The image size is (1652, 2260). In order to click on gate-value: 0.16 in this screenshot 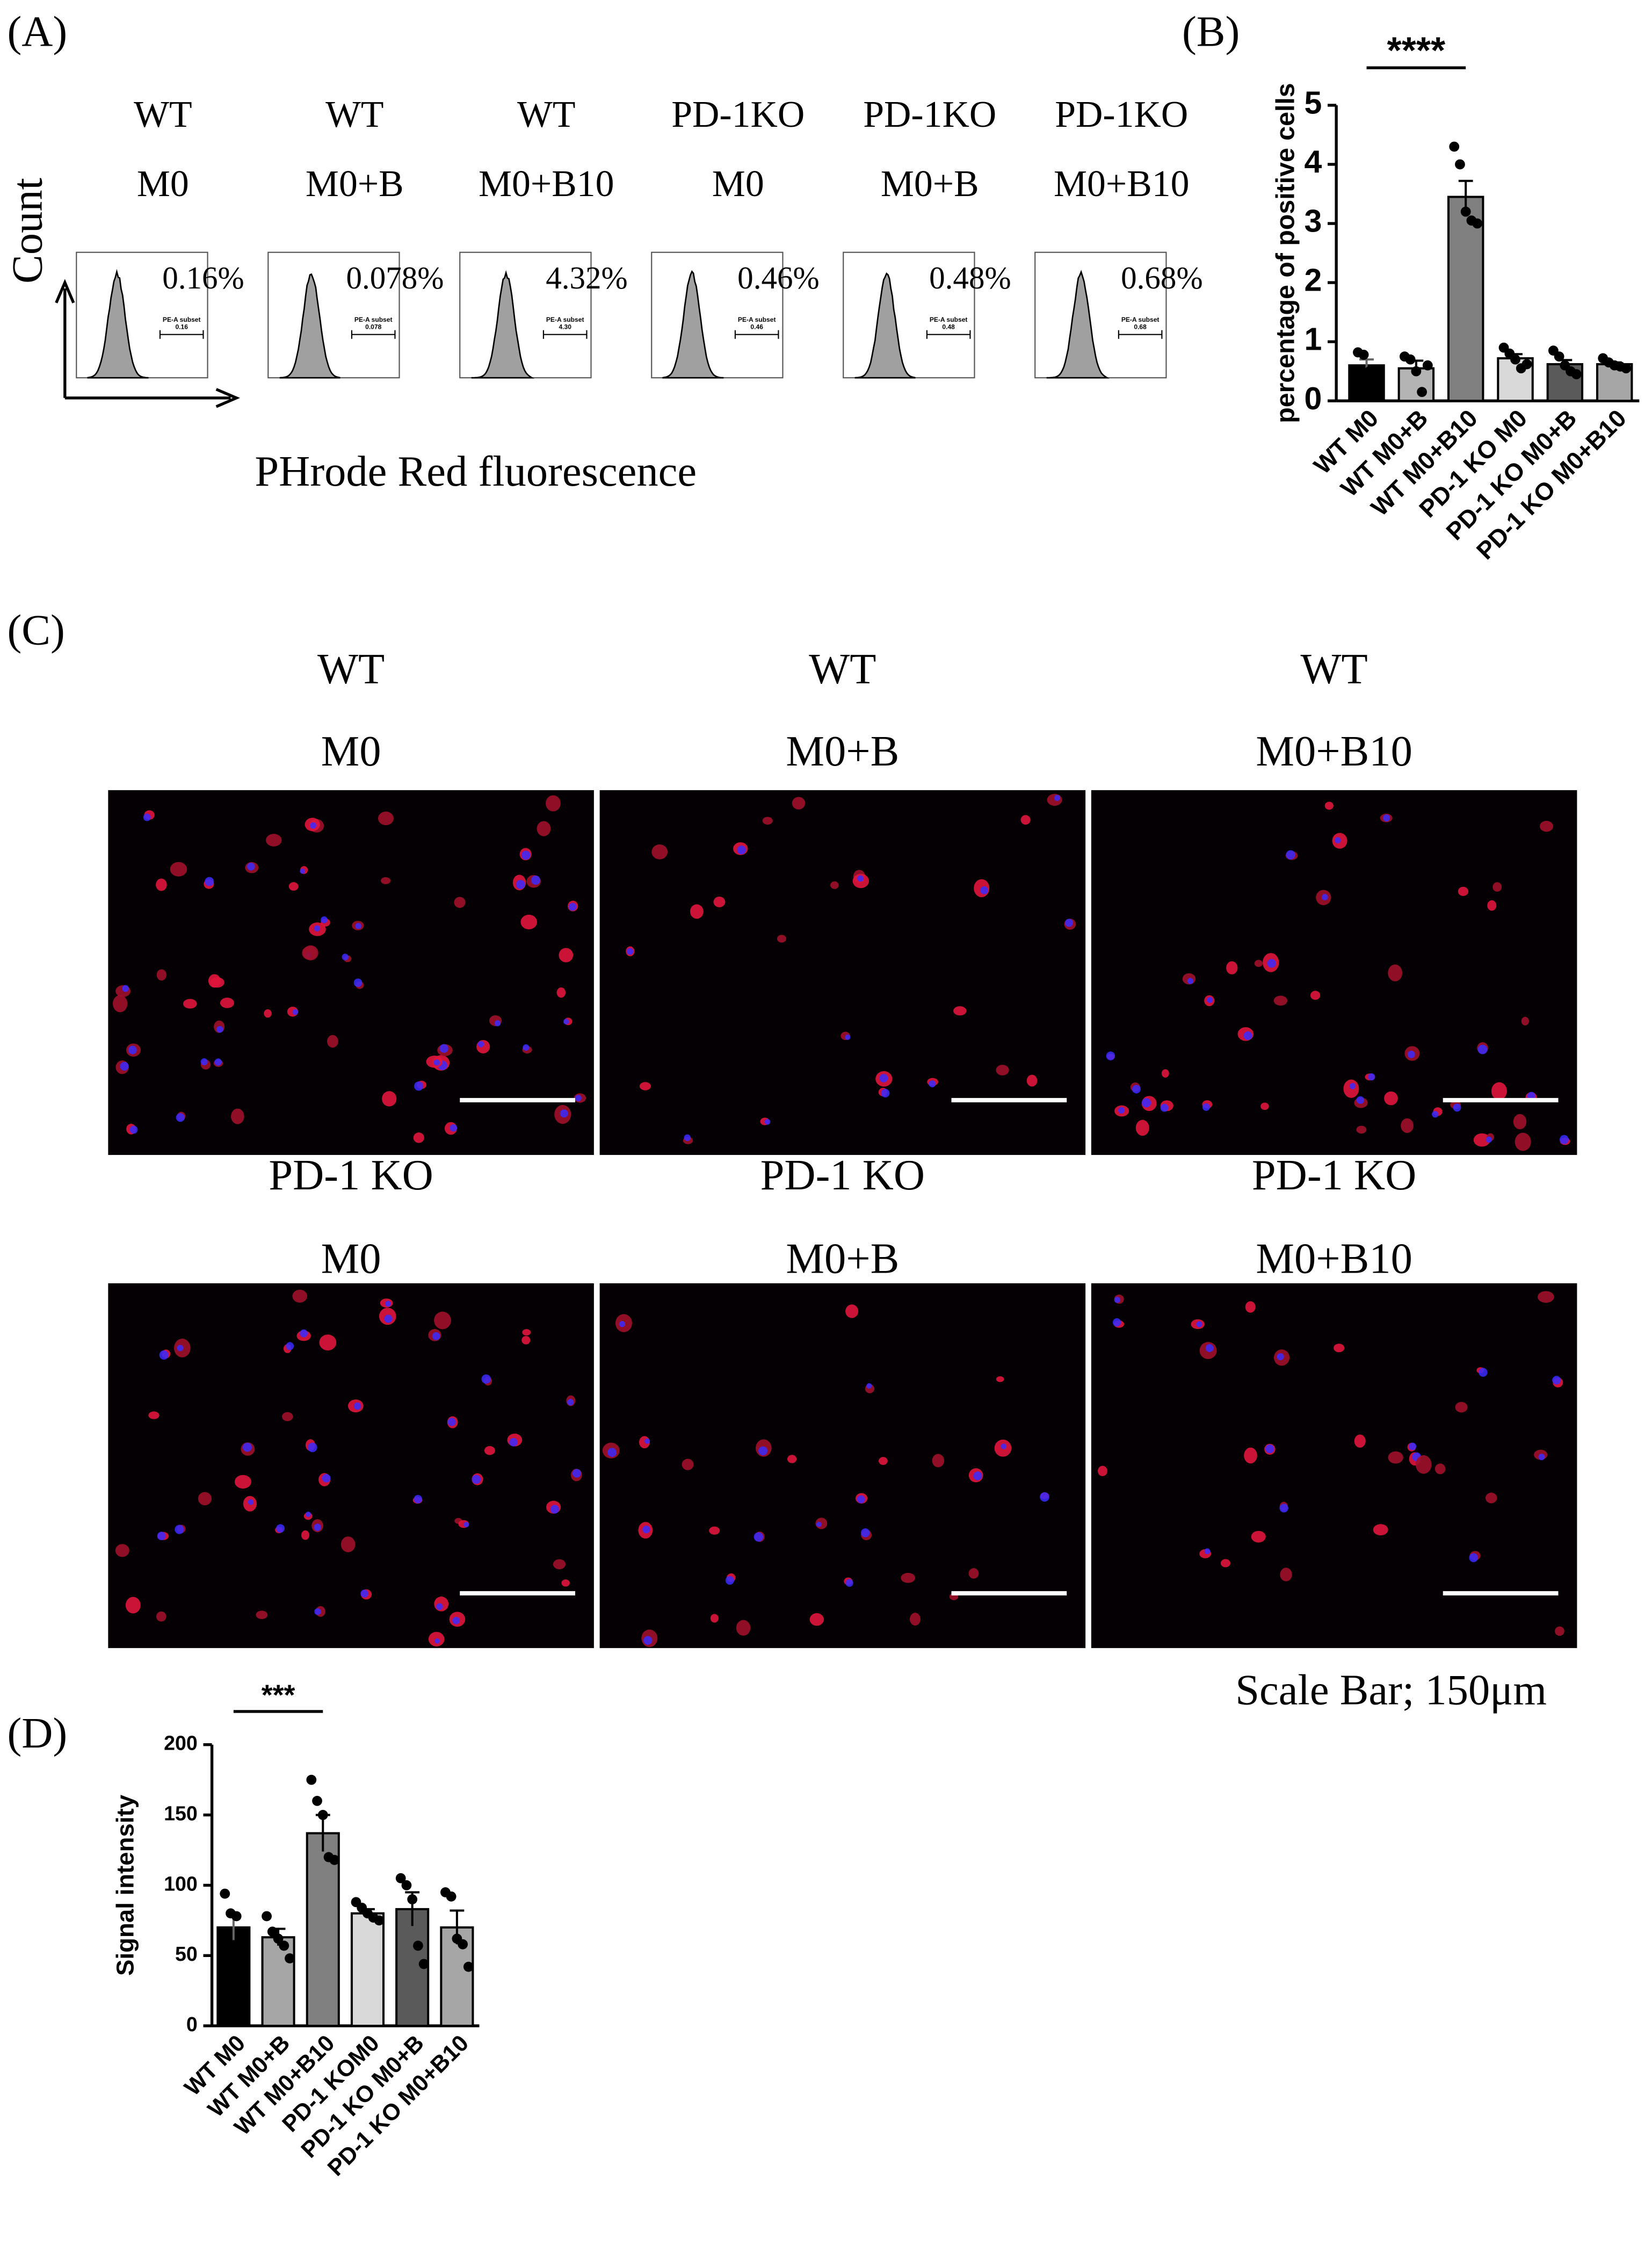, I will do `click(181, 326)`.